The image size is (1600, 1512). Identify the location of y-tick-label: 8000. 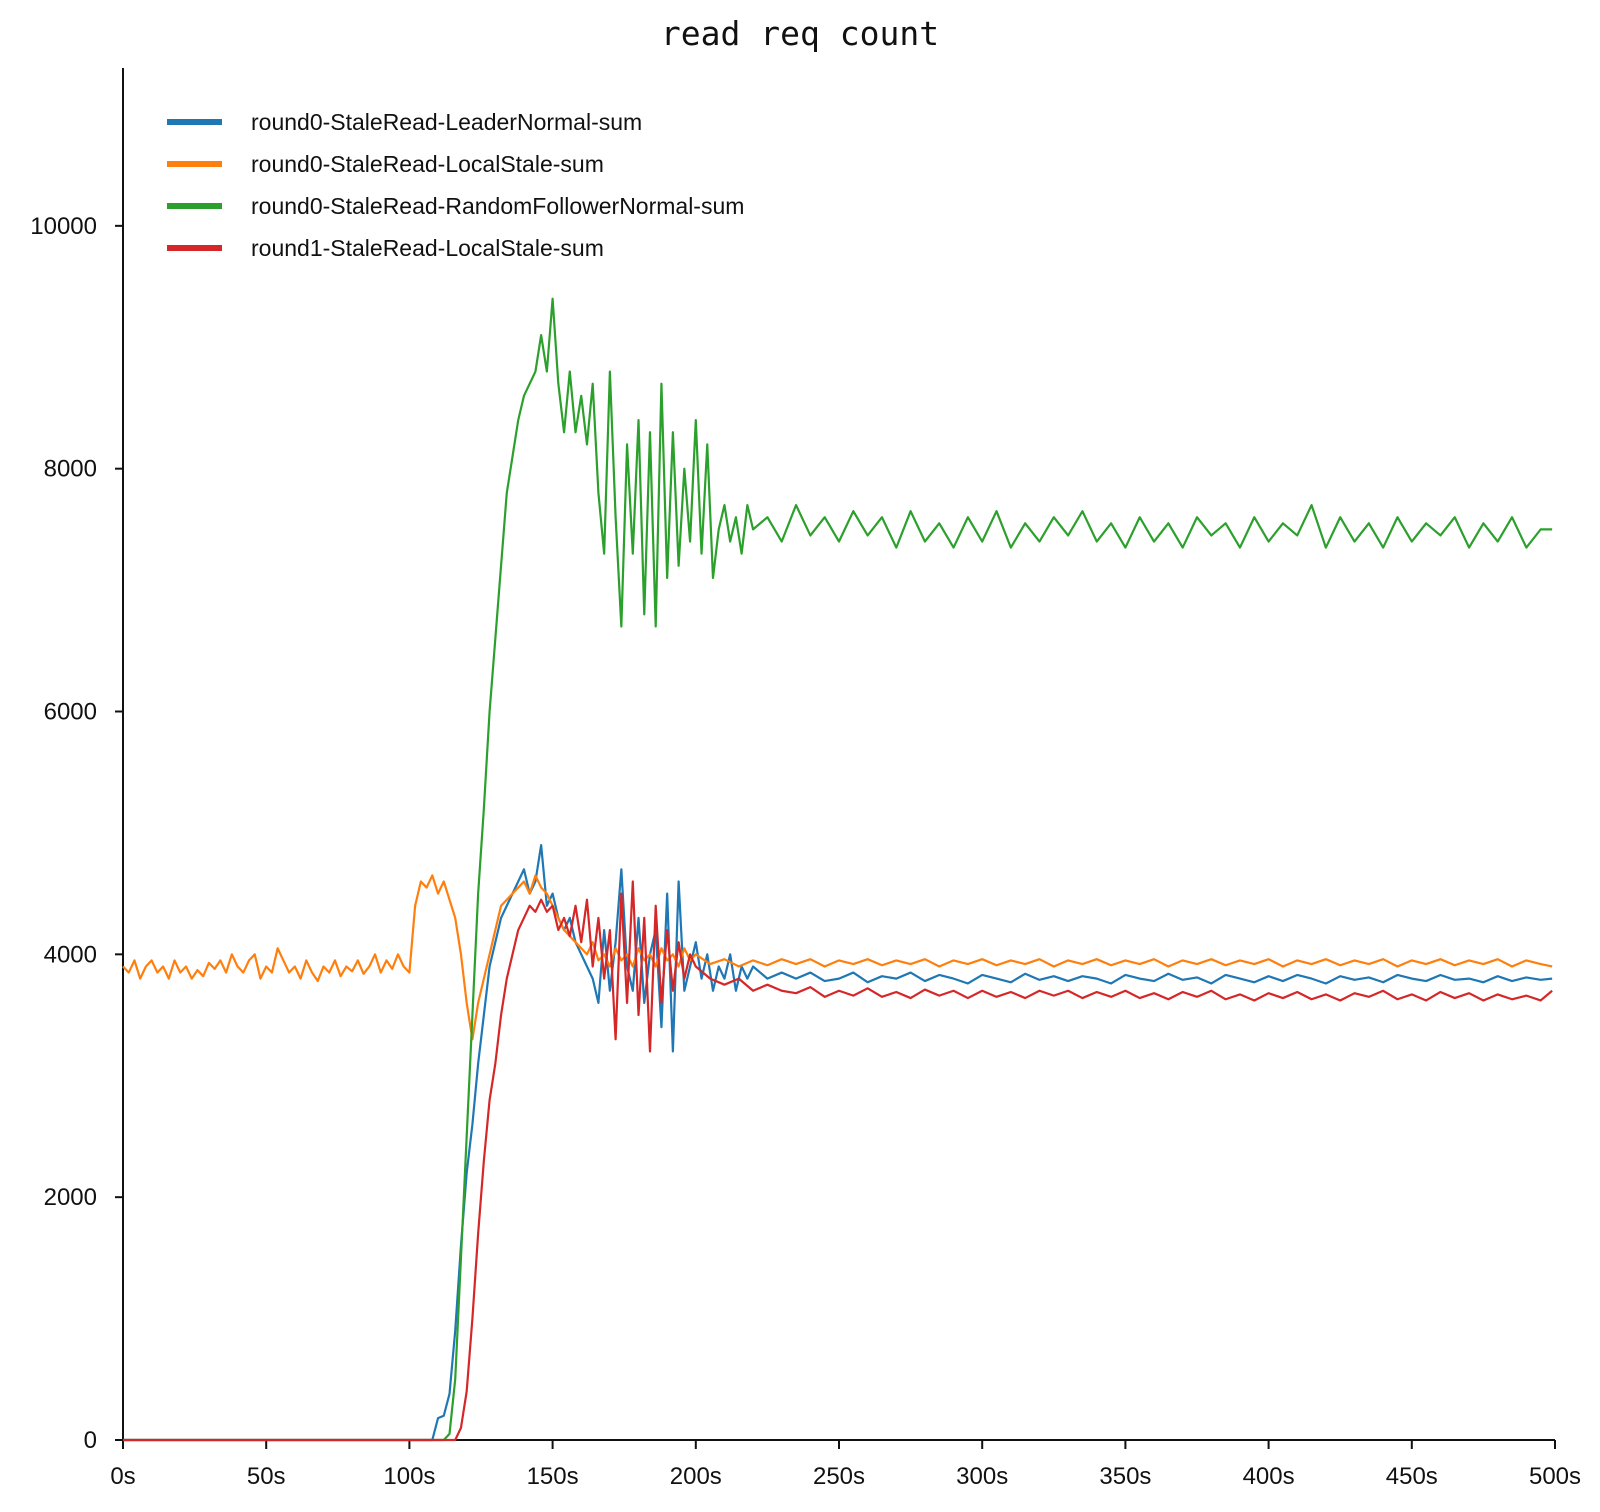
(70, 469).